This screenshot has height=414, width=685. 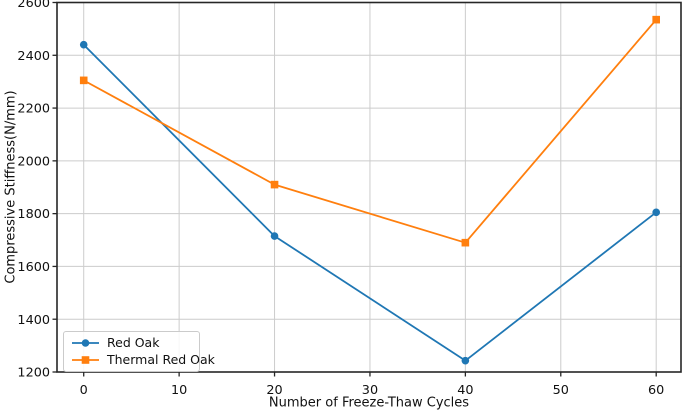 What do you see at coordinates (465, 390) in the screenshot?
I see `x-tick-label: 40` at bounding box center [465, 390].